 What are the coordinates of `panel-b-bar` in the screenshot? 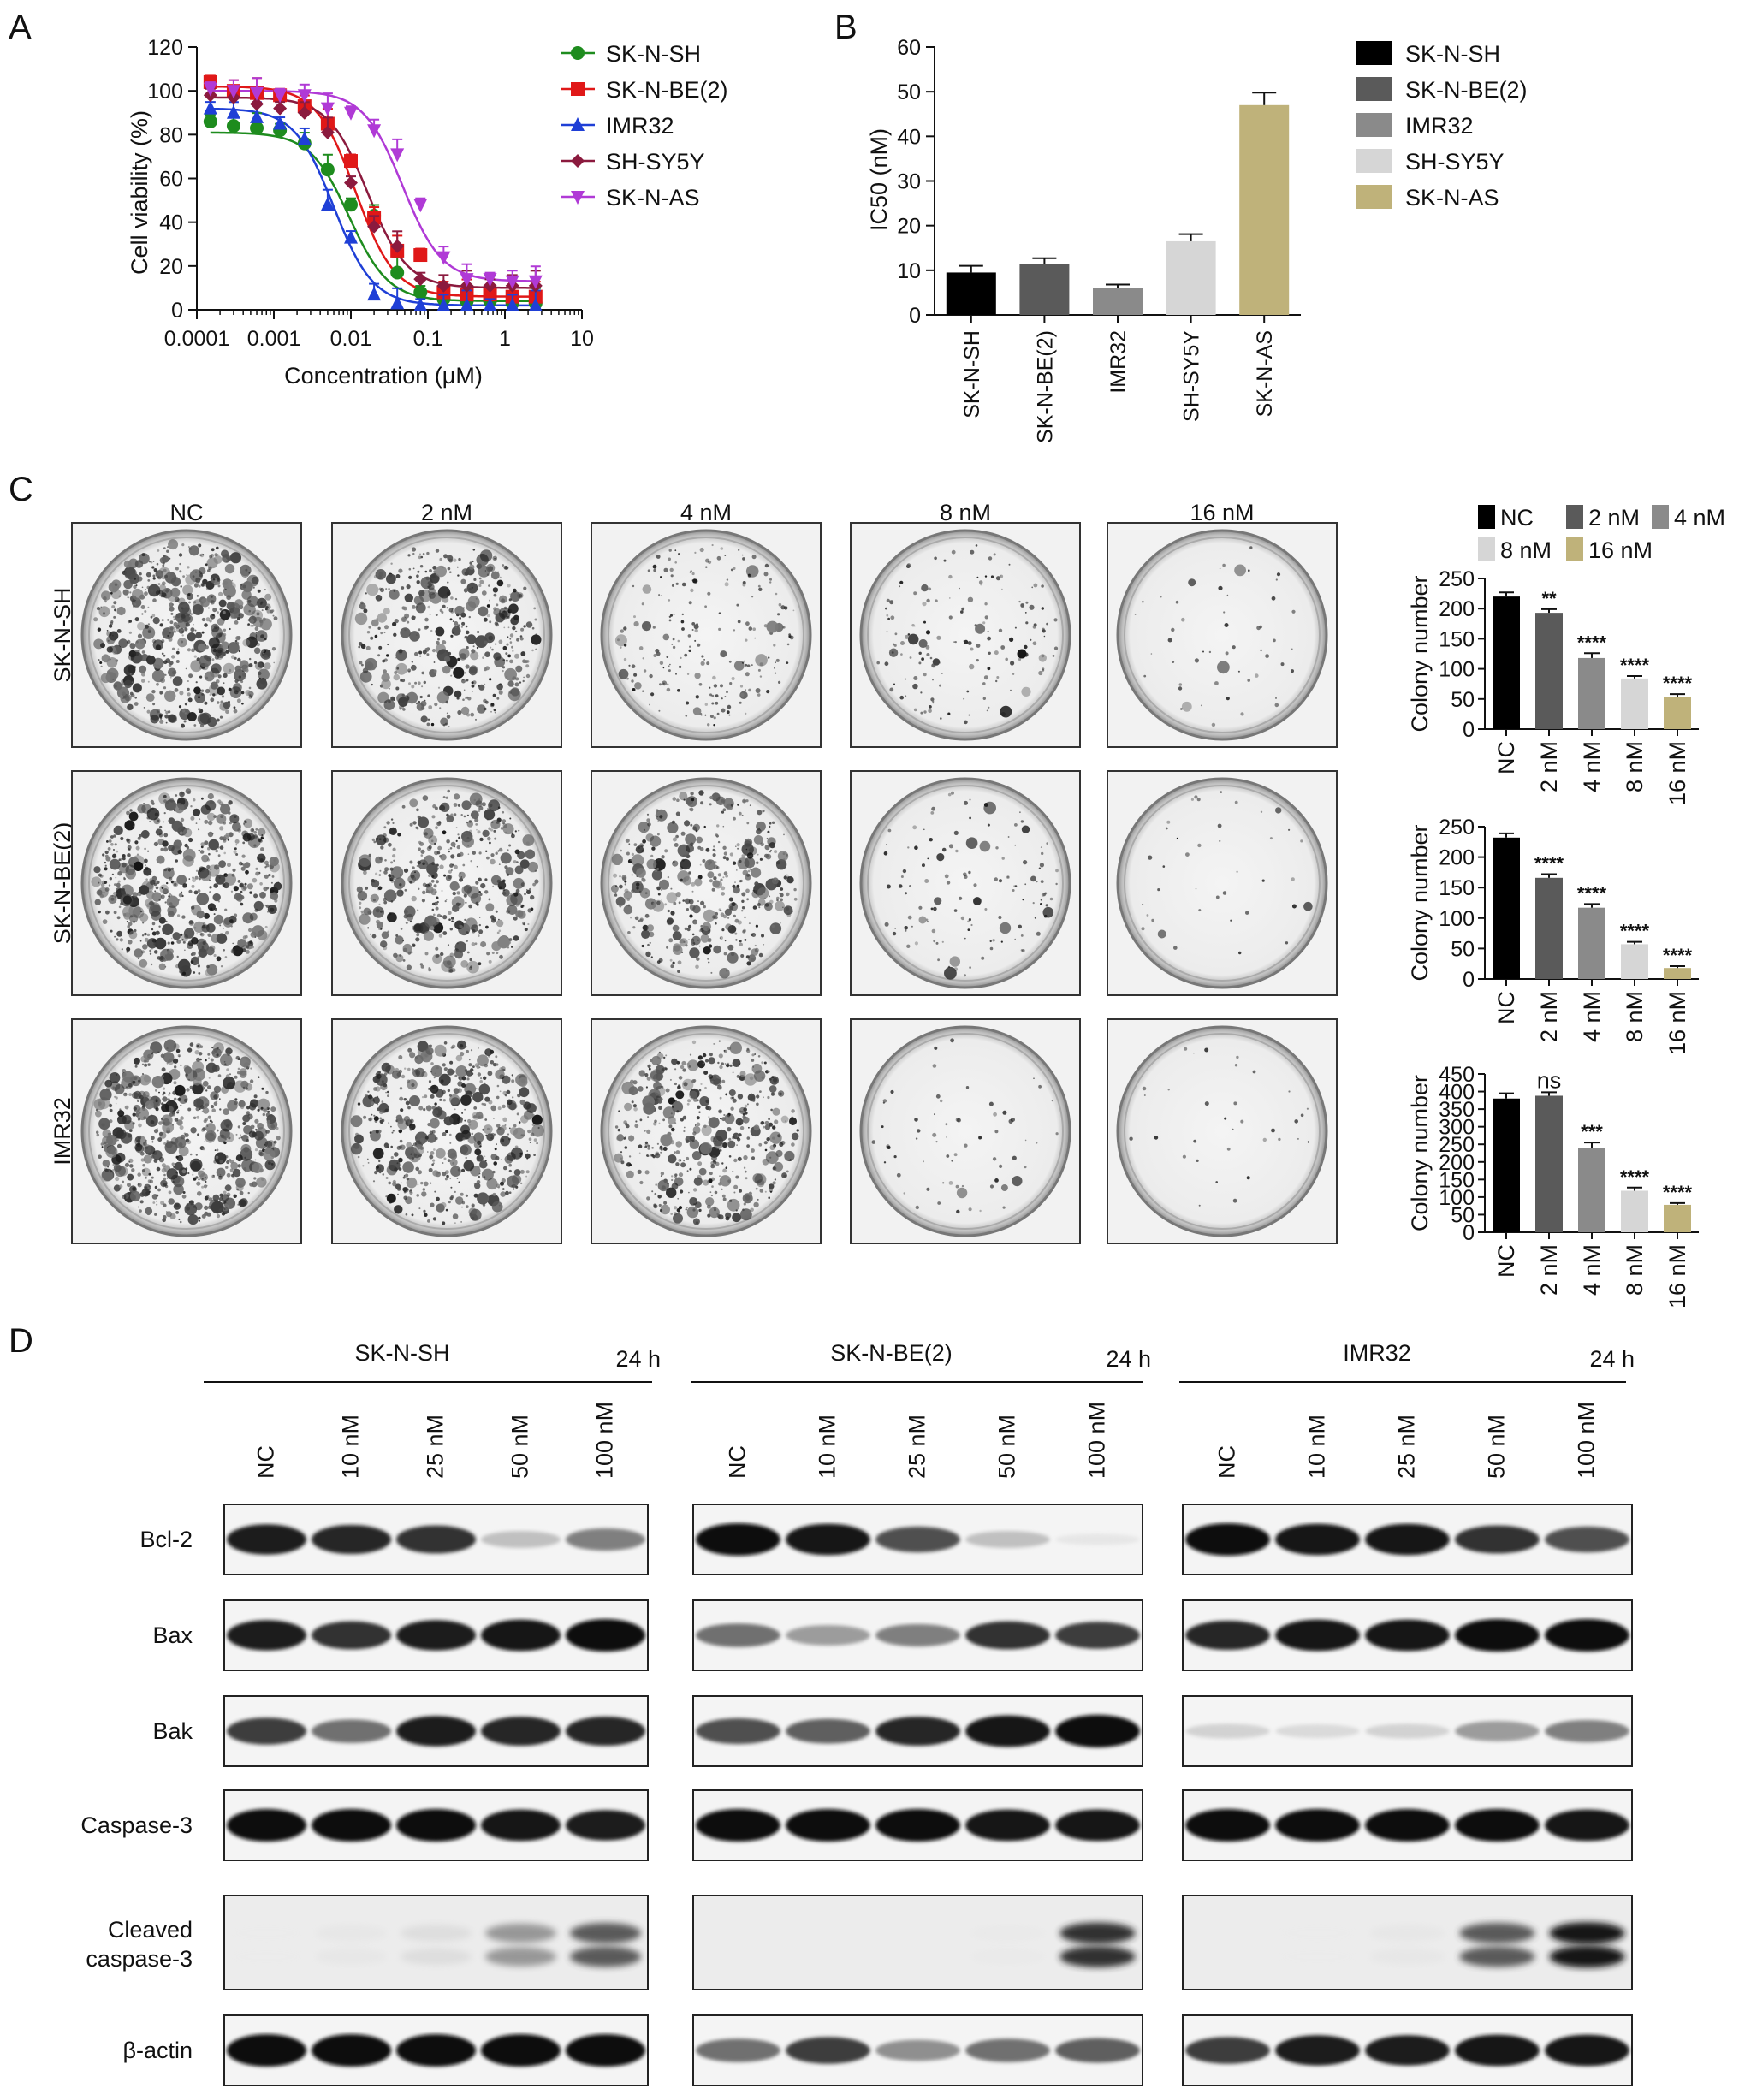 It's located at (1191, 277).